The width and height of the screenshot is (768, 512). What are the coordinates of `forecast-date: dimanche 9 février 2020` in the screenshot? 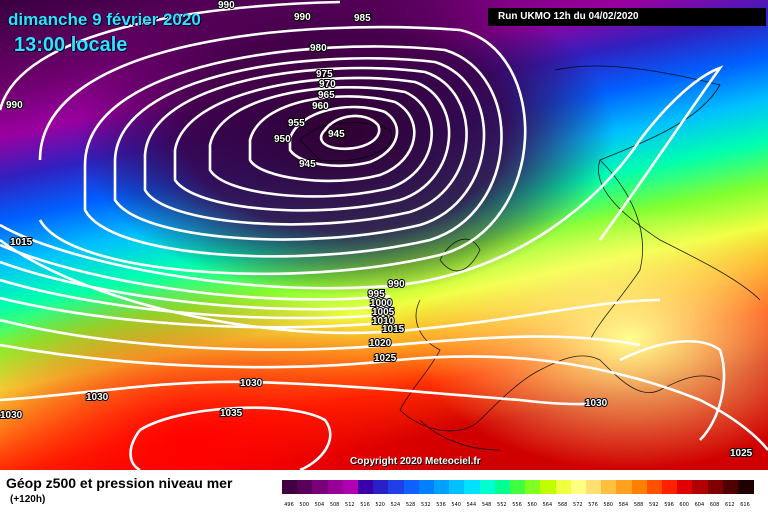 It's located at (104, 19).